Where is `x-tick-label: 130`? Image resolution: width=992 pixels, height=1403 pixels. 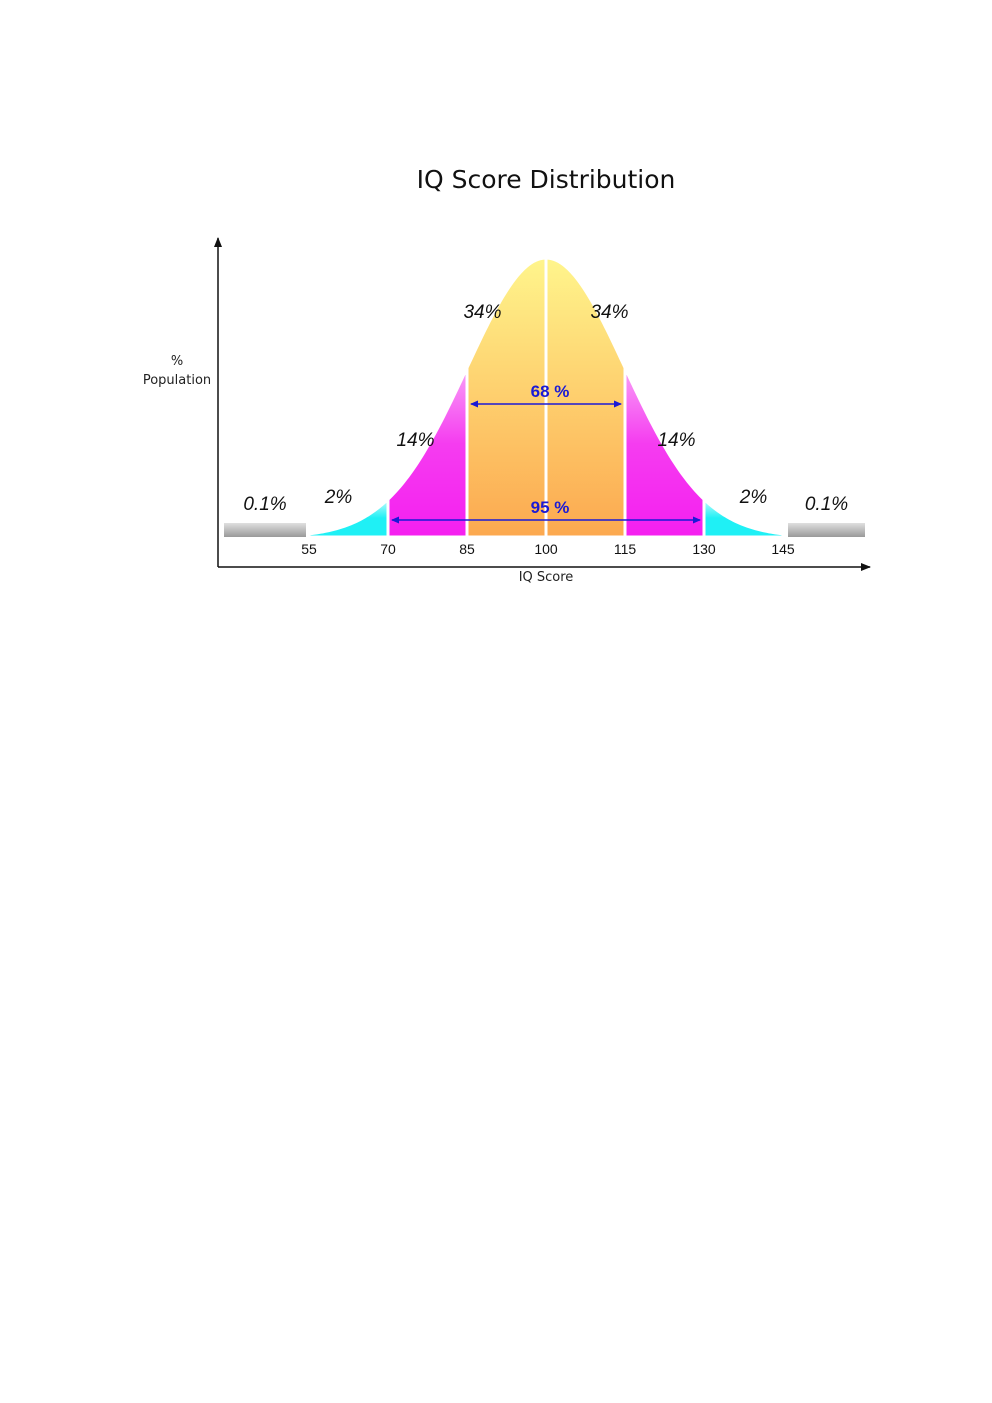
x-tick-label: 130 is located at coordinates (704, 549).